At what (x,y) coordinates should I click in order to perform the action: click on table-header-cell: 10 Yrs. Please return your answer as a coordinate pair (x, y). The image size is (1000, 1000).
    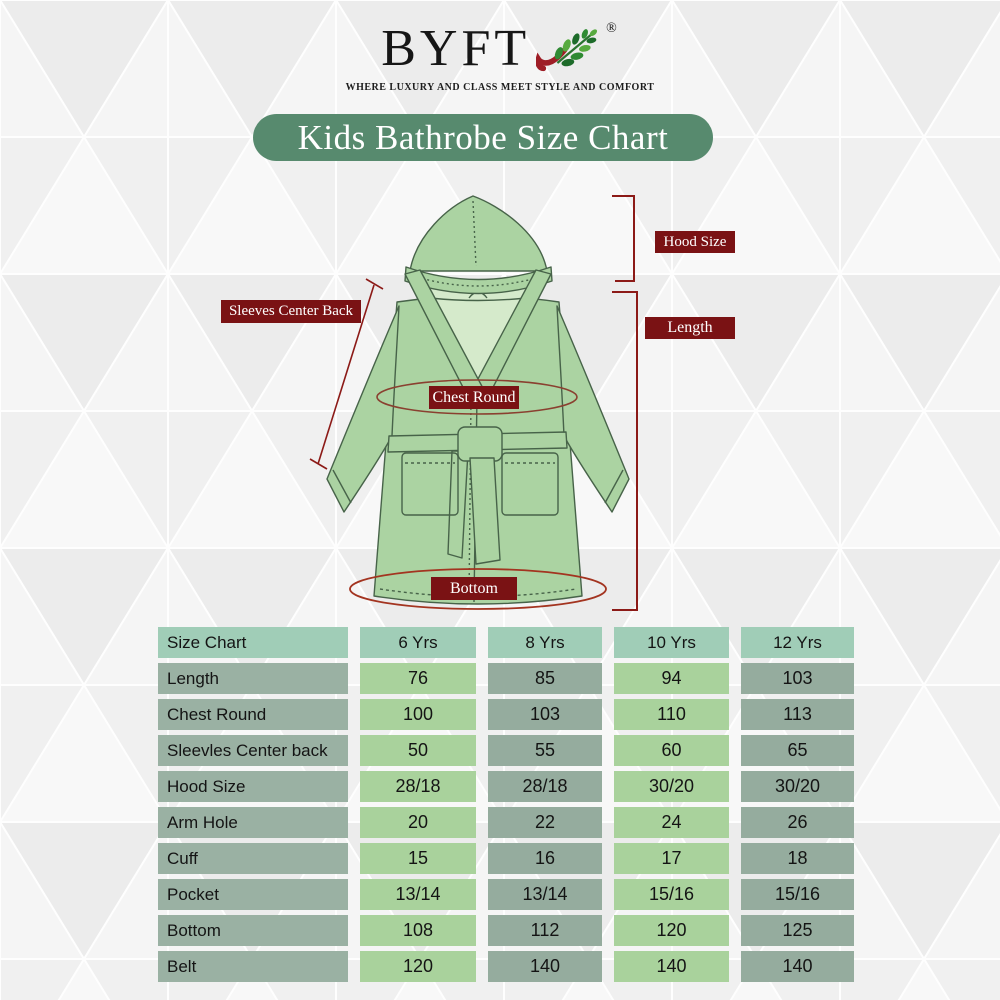
    Looking at the image, I should click on (671, 642).